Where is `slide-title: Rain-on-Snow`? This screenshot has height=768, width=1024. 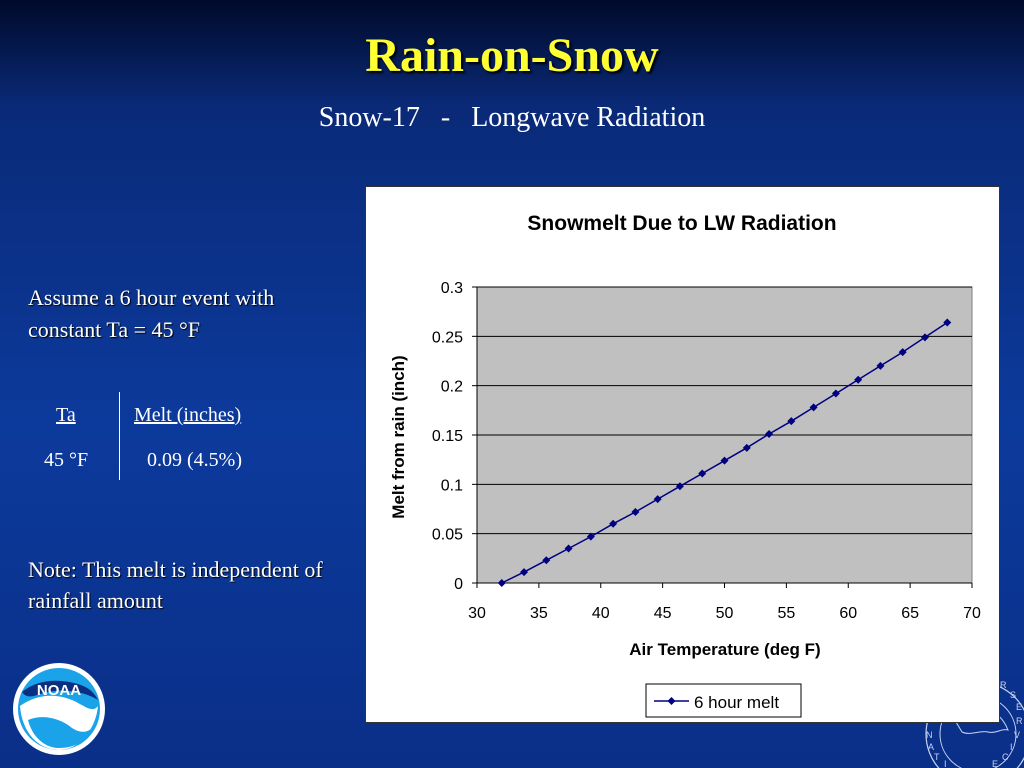 slide-title: Rain-on-Snow is located at coordinates (512, 55).